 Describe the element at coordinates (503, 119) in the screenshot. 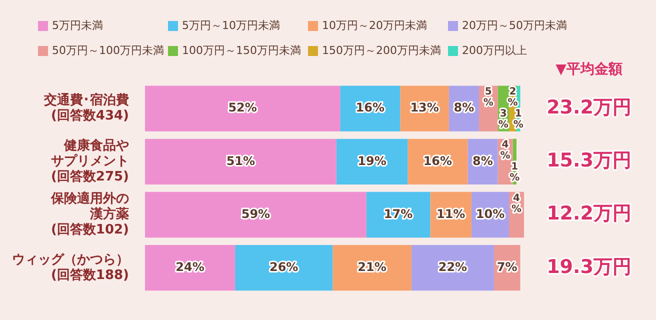

I see `data-label: 3%` at that location.